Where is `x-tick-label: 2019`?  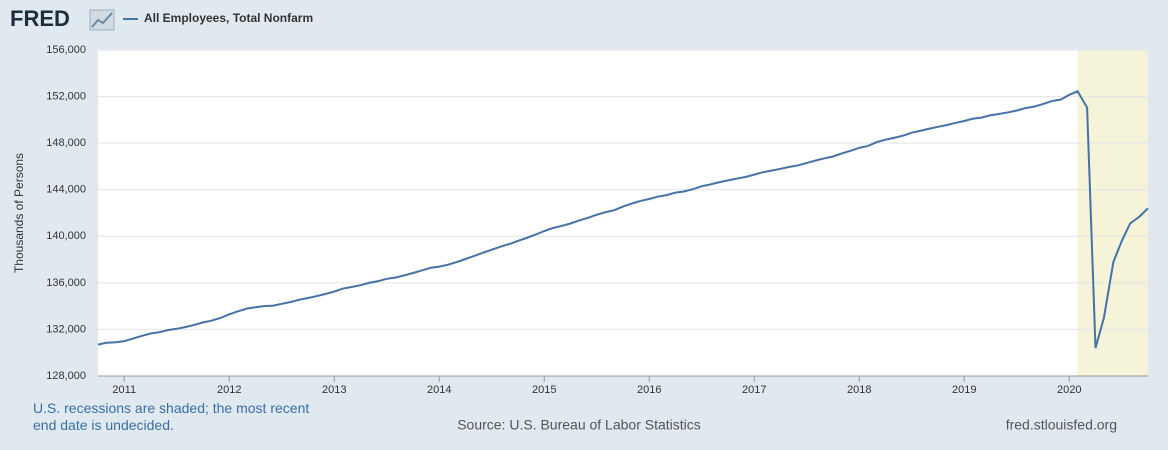 x-tick-label: 2019 is located at coordinates (964, 390).